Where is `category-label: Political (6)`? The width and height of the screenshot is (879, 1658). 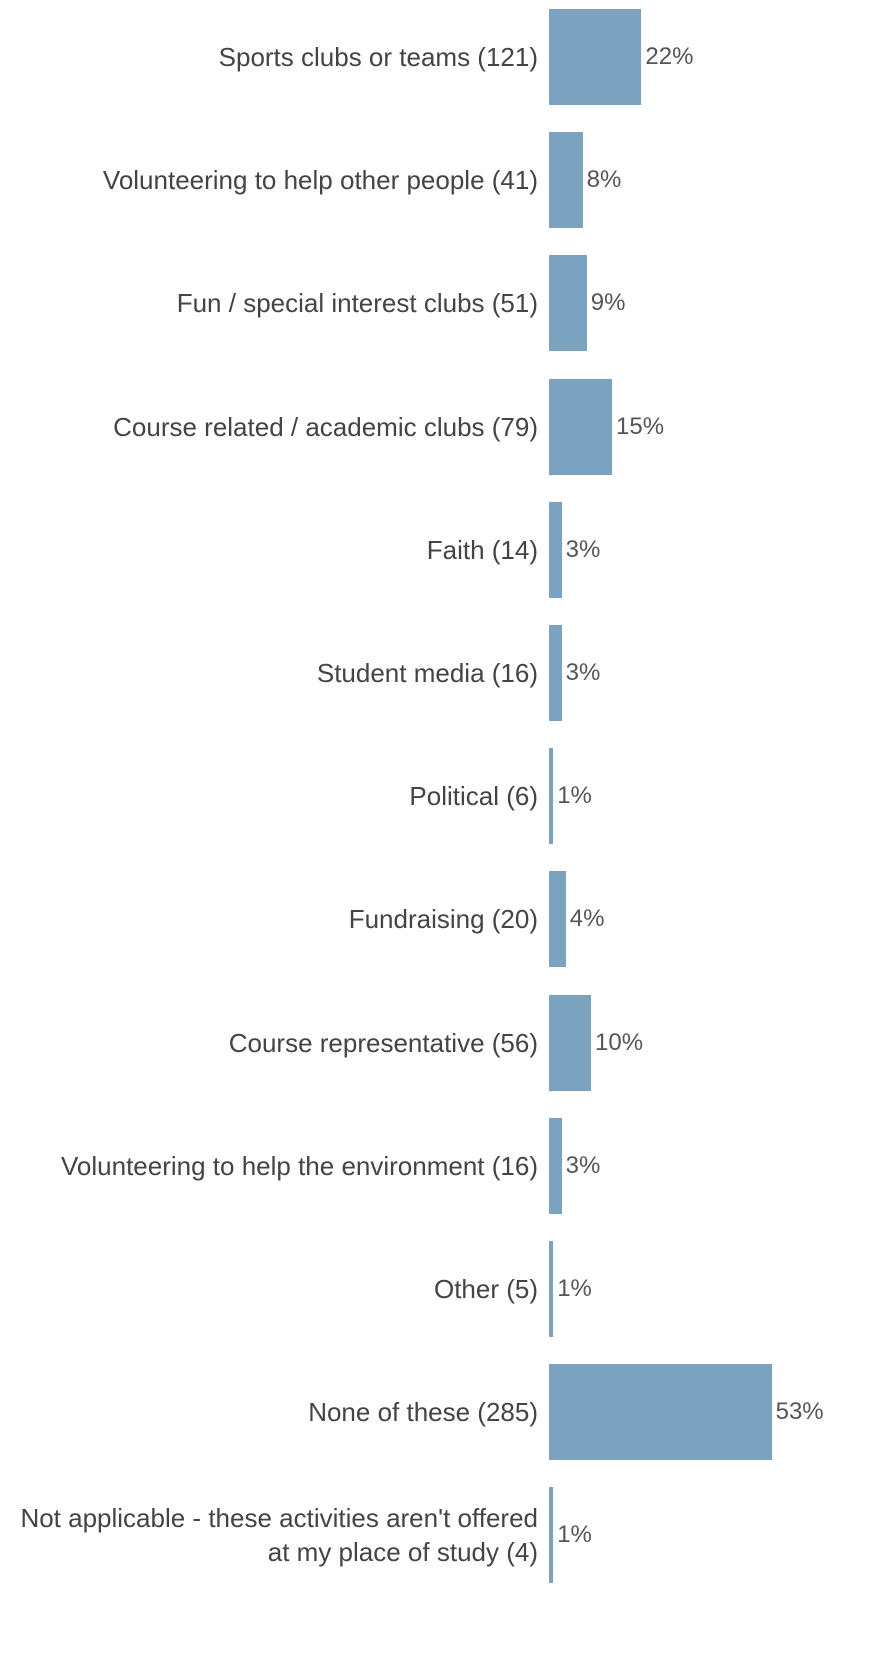
category-label: Political (6) is located at coordinates (273, 796).